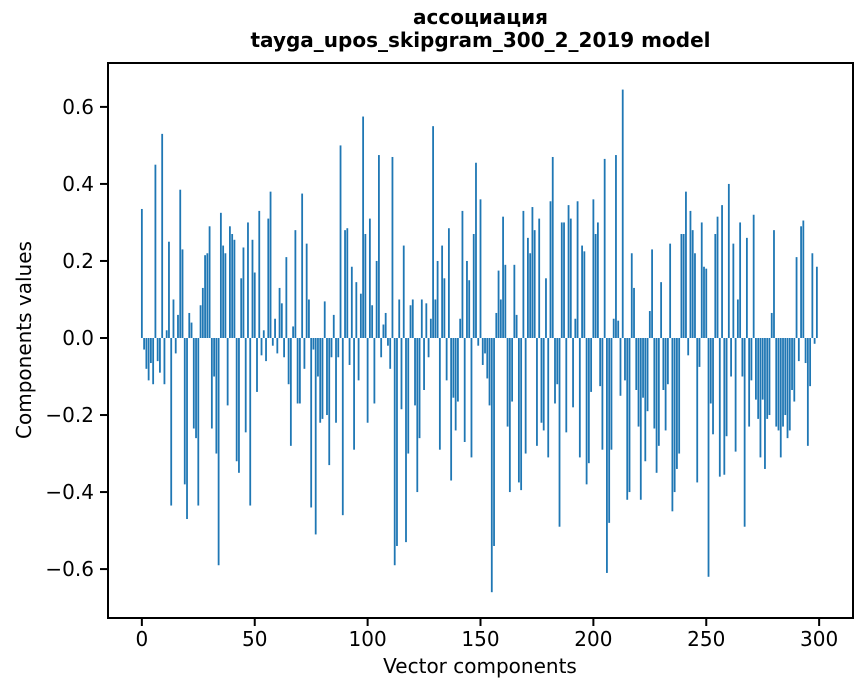 The width and height of the screenshot is (867, 696). What do you see at coordinates (24, 340) in the screenshot?
I see `y-axis-label: Components values` at bounding box center [24, 340].